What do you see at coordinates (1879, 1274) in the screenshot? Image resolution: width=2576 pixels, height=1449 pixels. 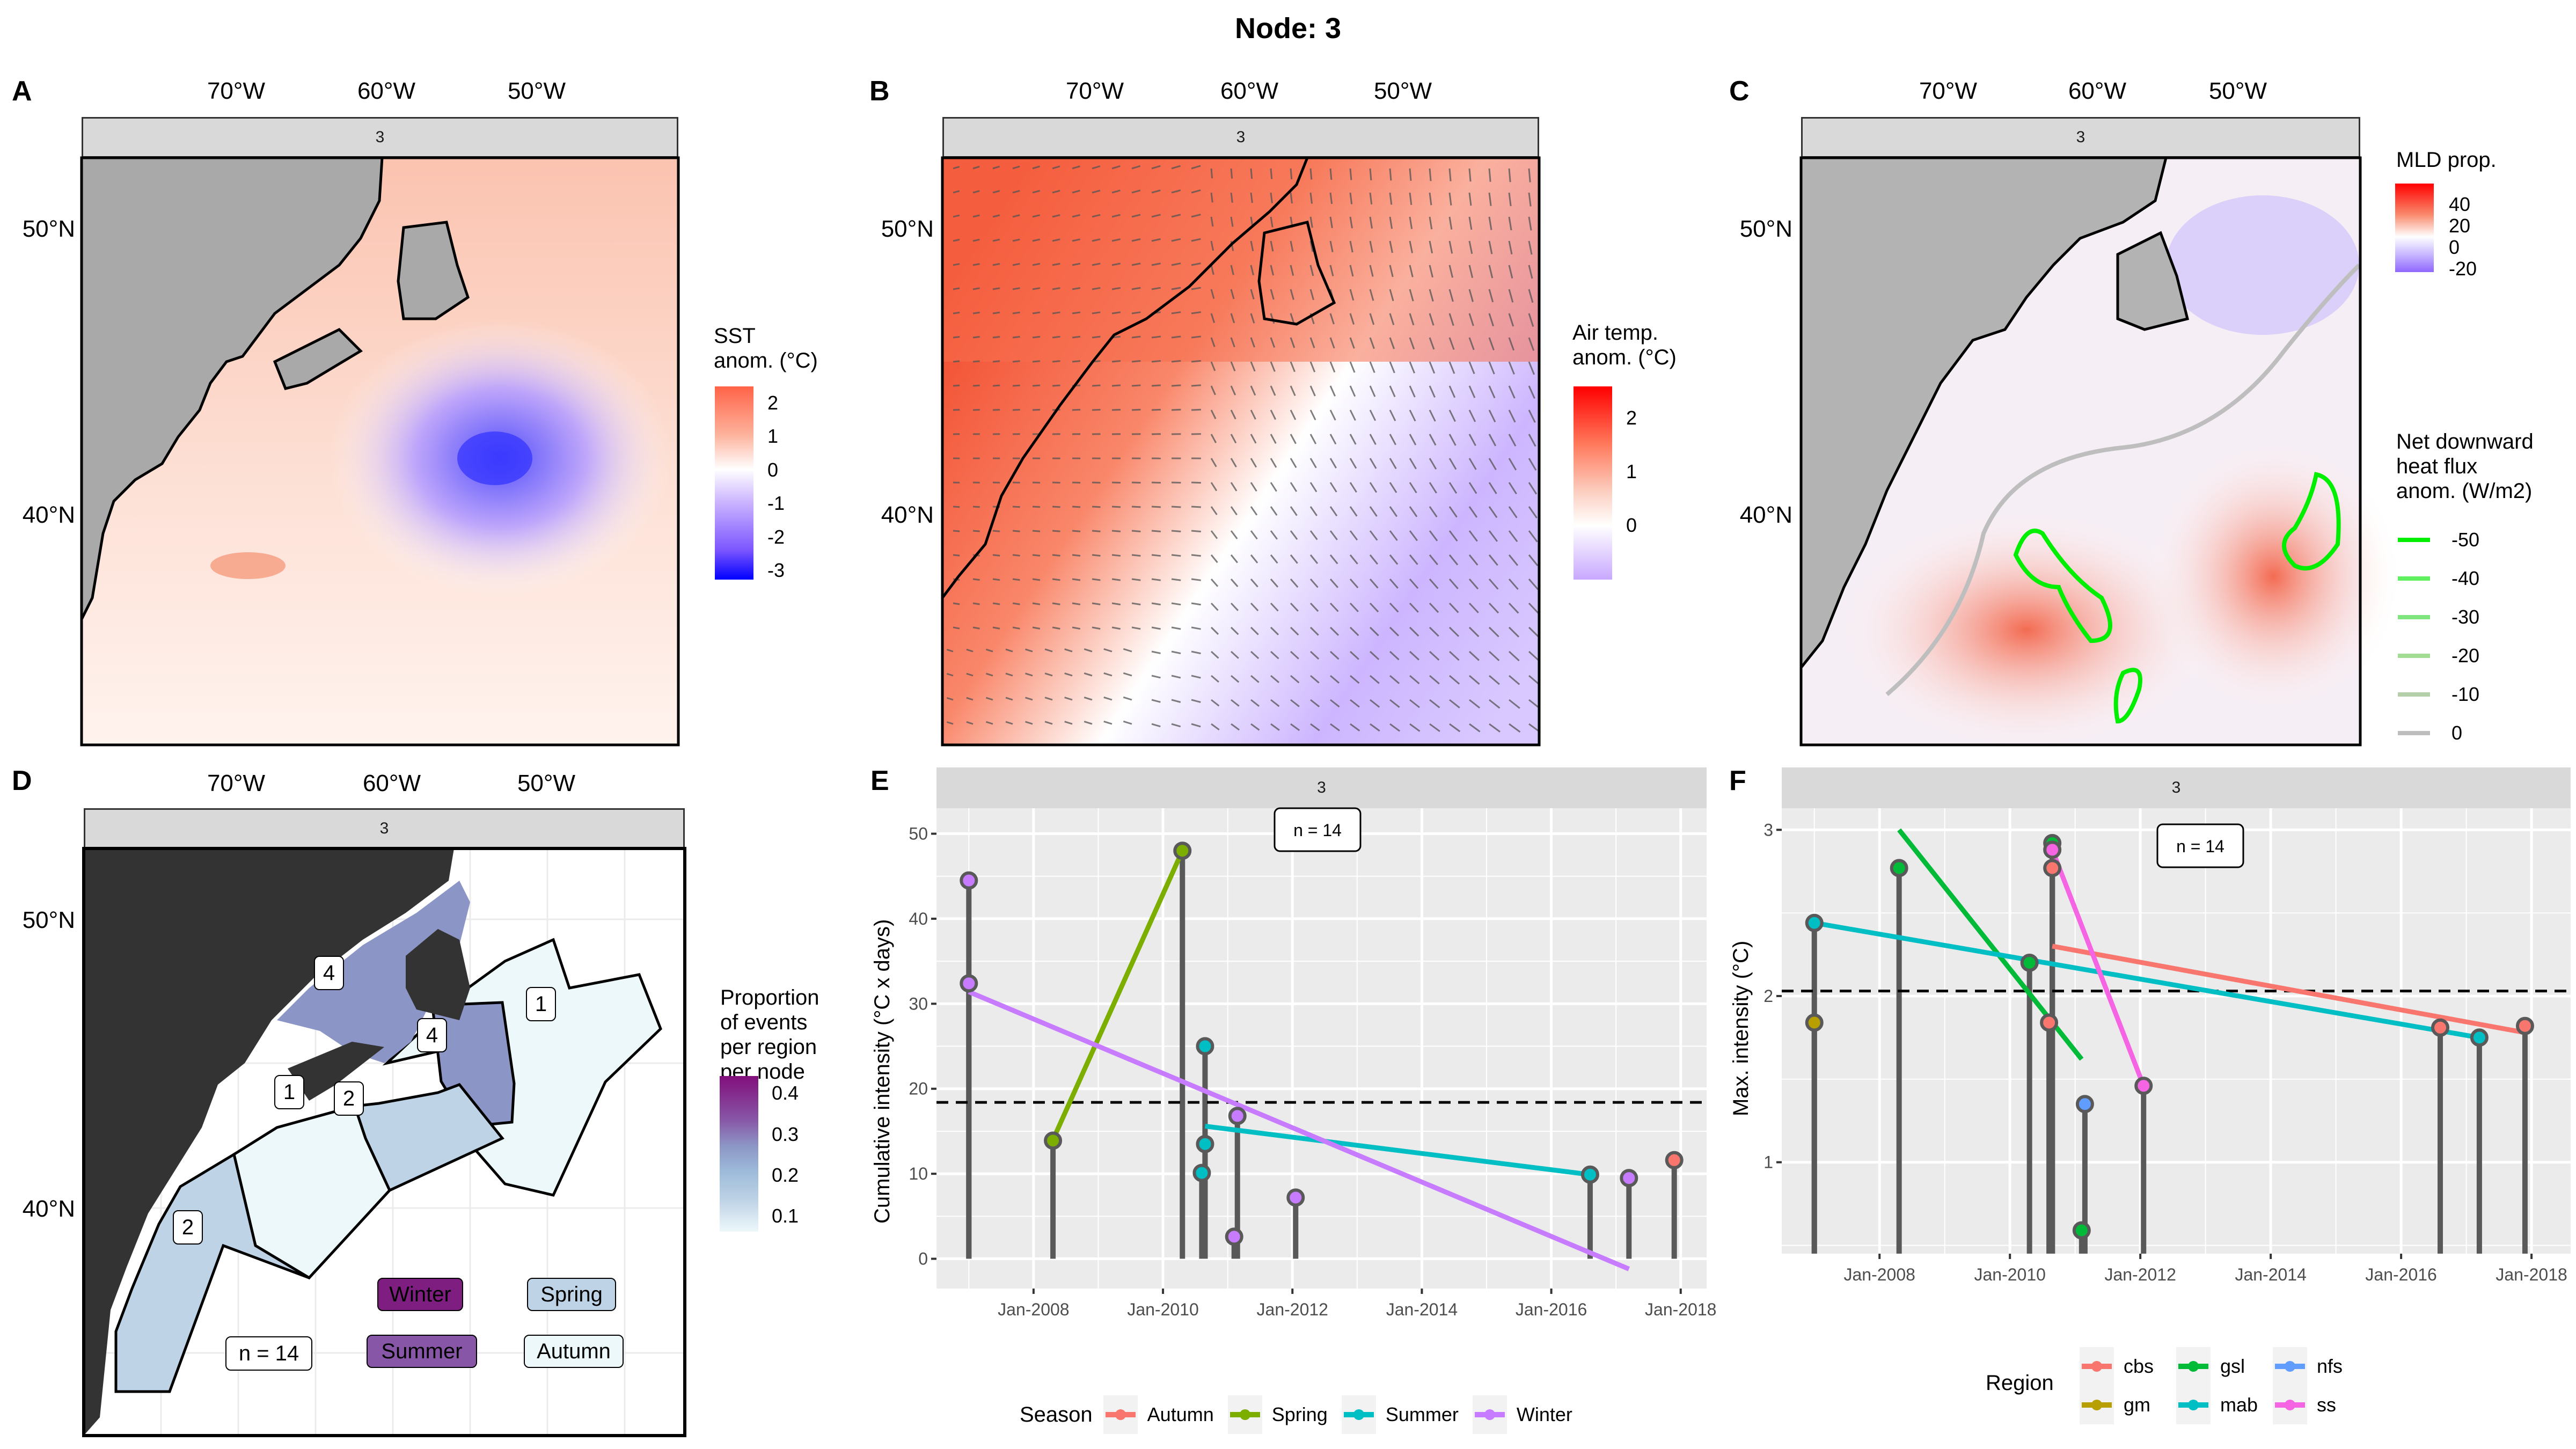 I see `x-tick-label: Jan-2008` at bounding box center [1879, 1274].